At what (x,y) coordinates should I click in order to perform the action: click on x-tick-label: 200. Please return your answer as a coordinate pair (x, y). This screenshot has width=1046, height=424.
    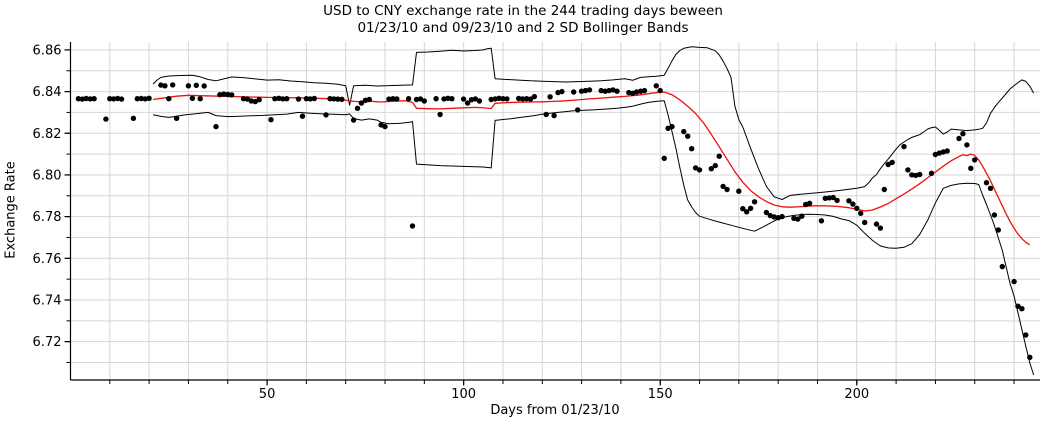
    Looking at the image, I should click on (856, 394).